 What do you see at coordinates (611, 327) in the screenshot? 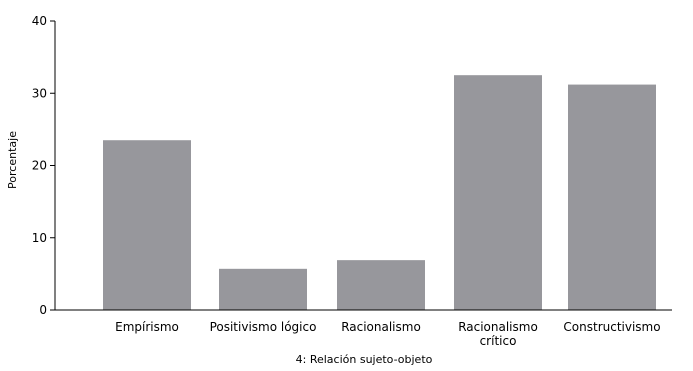
I see `x-category-label: Constructivismo` at bounding box center [611, 327].